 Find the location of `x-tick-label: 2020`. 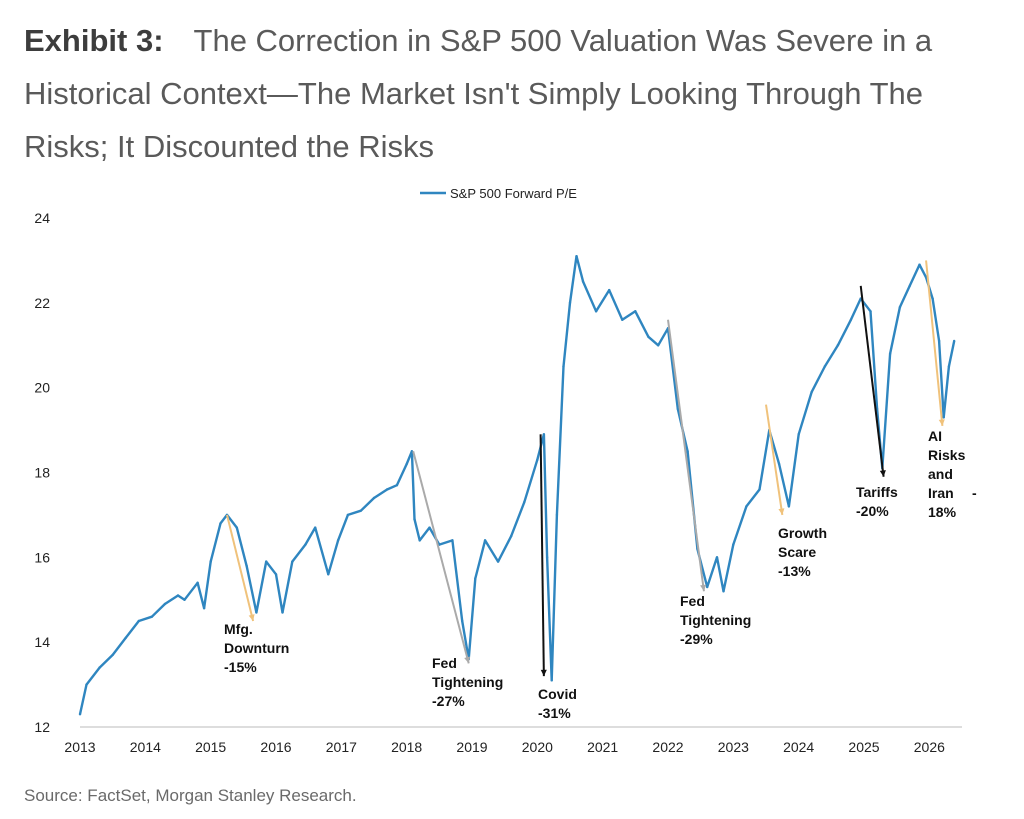

x-tick-label: 2020 is located at coordinates (537, 747).